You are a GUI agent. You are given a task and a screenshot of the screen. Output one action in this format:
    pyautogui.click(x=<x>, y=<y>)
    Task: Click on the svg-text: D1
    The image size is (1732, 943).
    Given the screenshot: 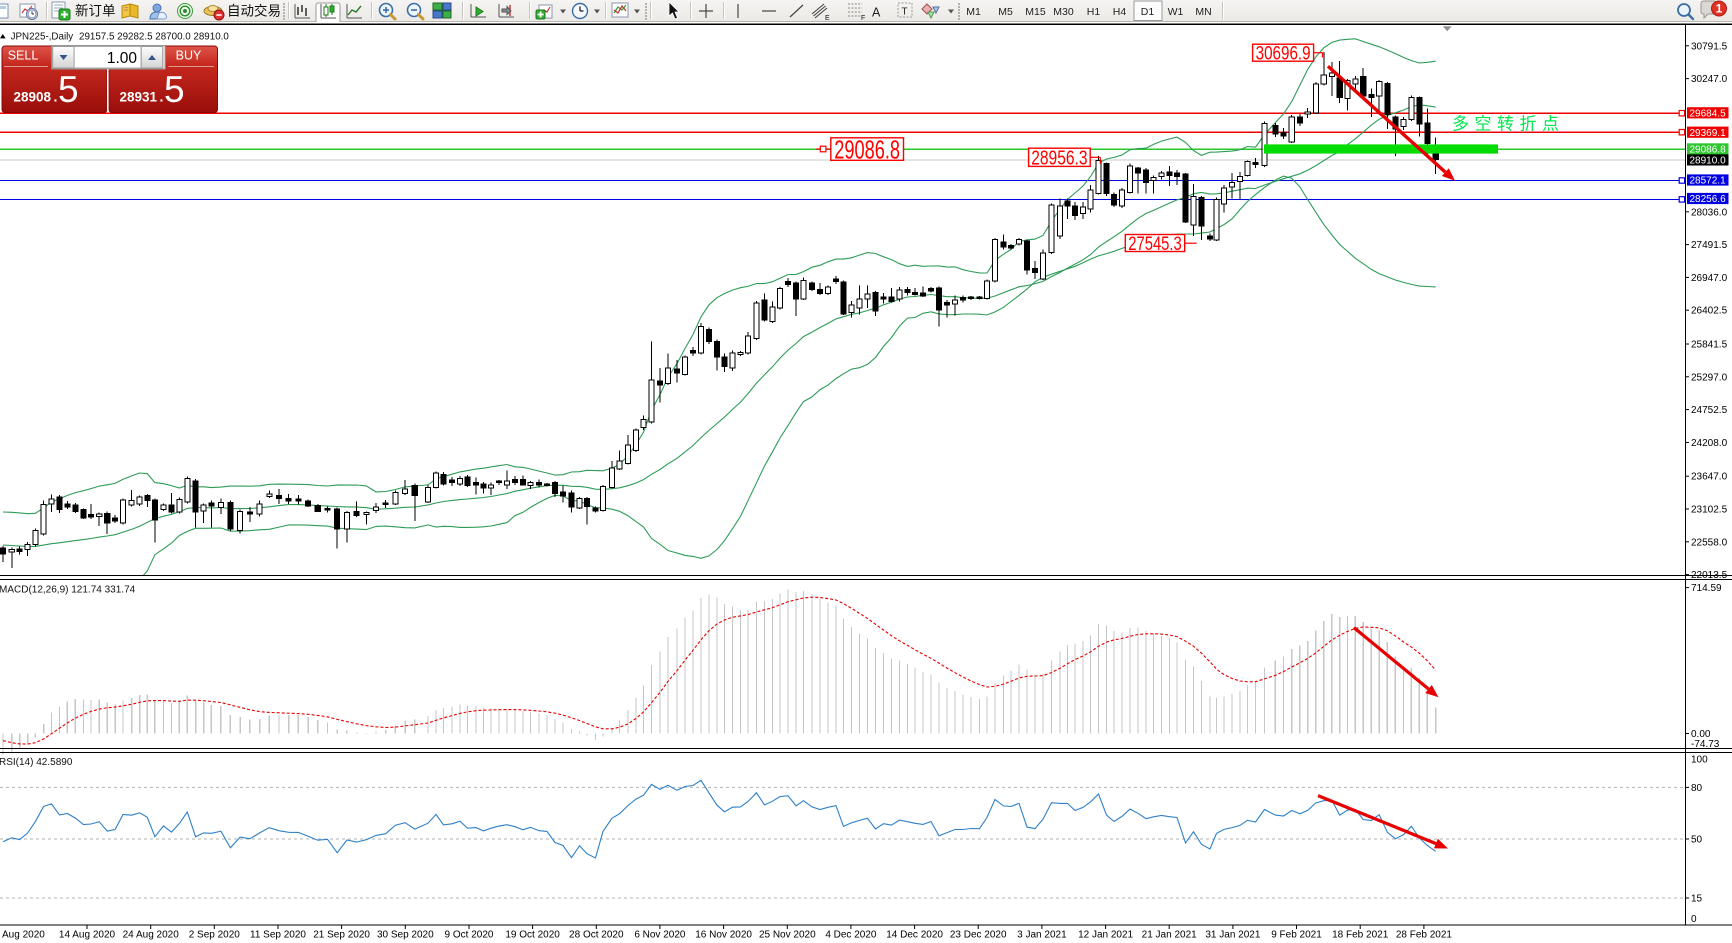 What is the action you would take?
    pyautogui.click(x=1148, y=12)
    